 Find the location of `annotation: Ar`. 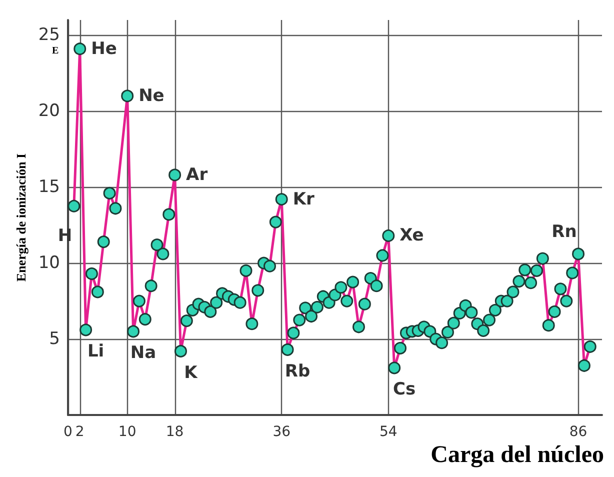

annotation: Ar is located at coordinates (197, 174).